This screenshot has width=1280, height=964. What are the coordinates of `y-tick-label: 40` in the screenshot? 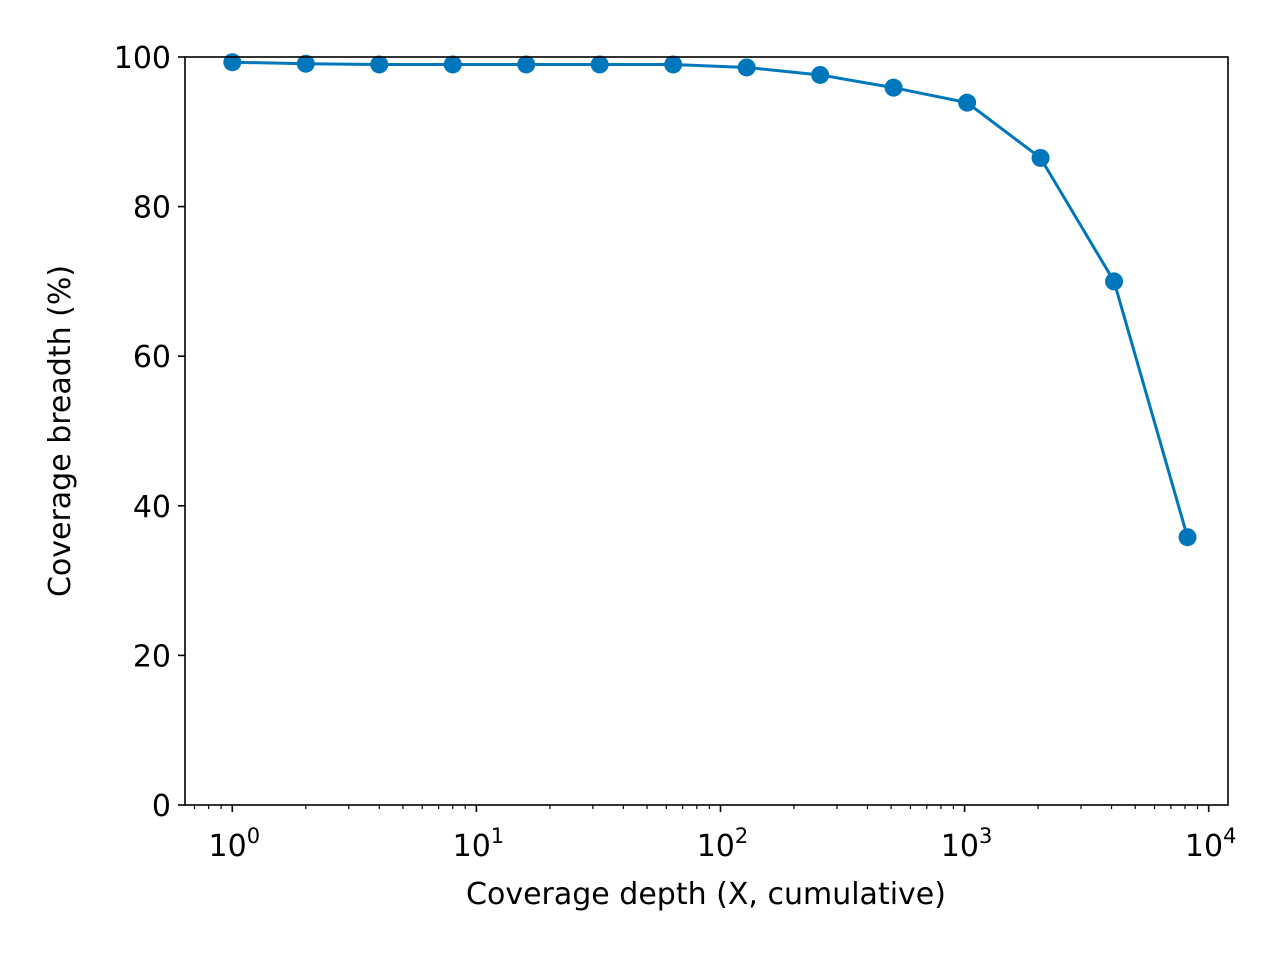 It's located at (152, 507).